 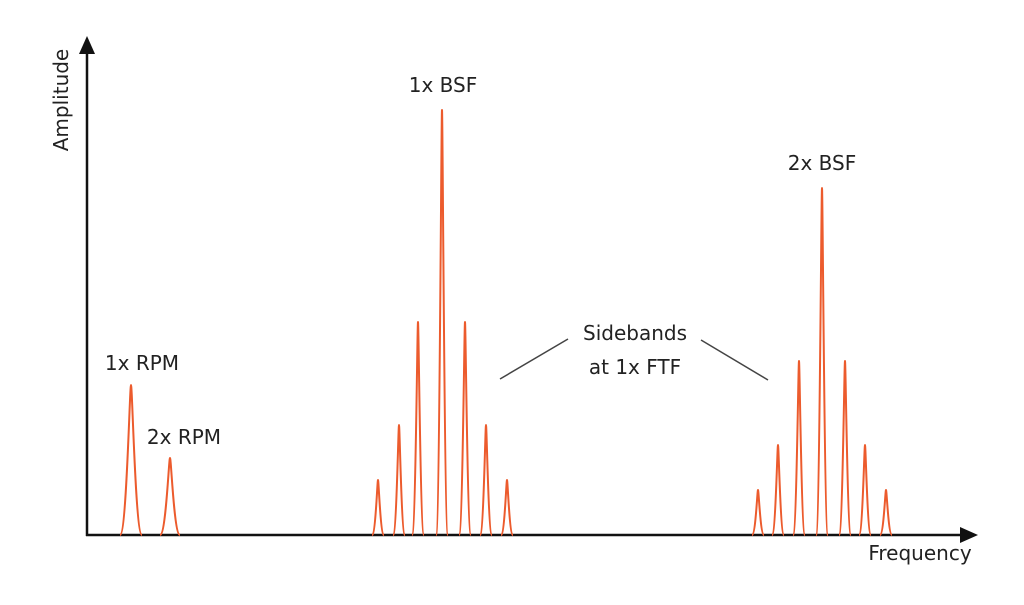 What do you see at coordinates (822, 163) in the screenshot?
I see `annotation: 2x BSF` at bounding box center [822, 163].